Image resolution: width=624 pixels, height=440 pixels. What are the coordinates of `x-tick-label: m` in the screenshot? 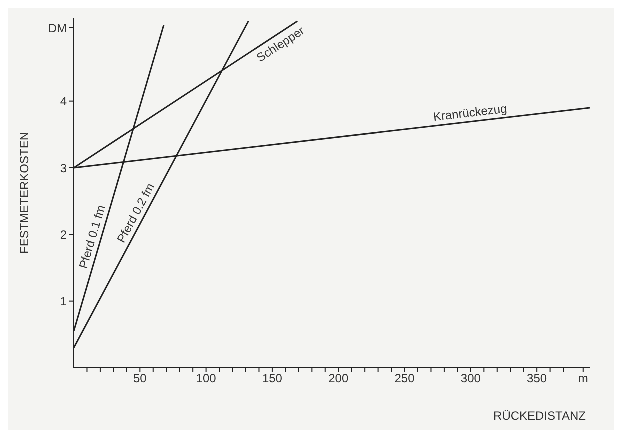 It's located at (583, 379).